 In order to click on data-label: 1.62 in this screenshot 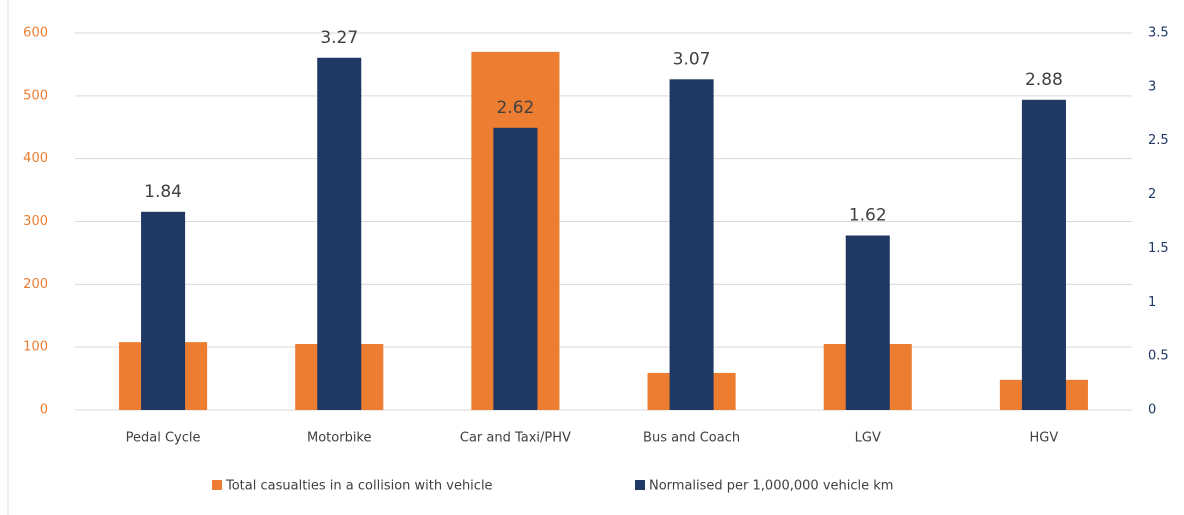, I will do `click(868, 216)`.